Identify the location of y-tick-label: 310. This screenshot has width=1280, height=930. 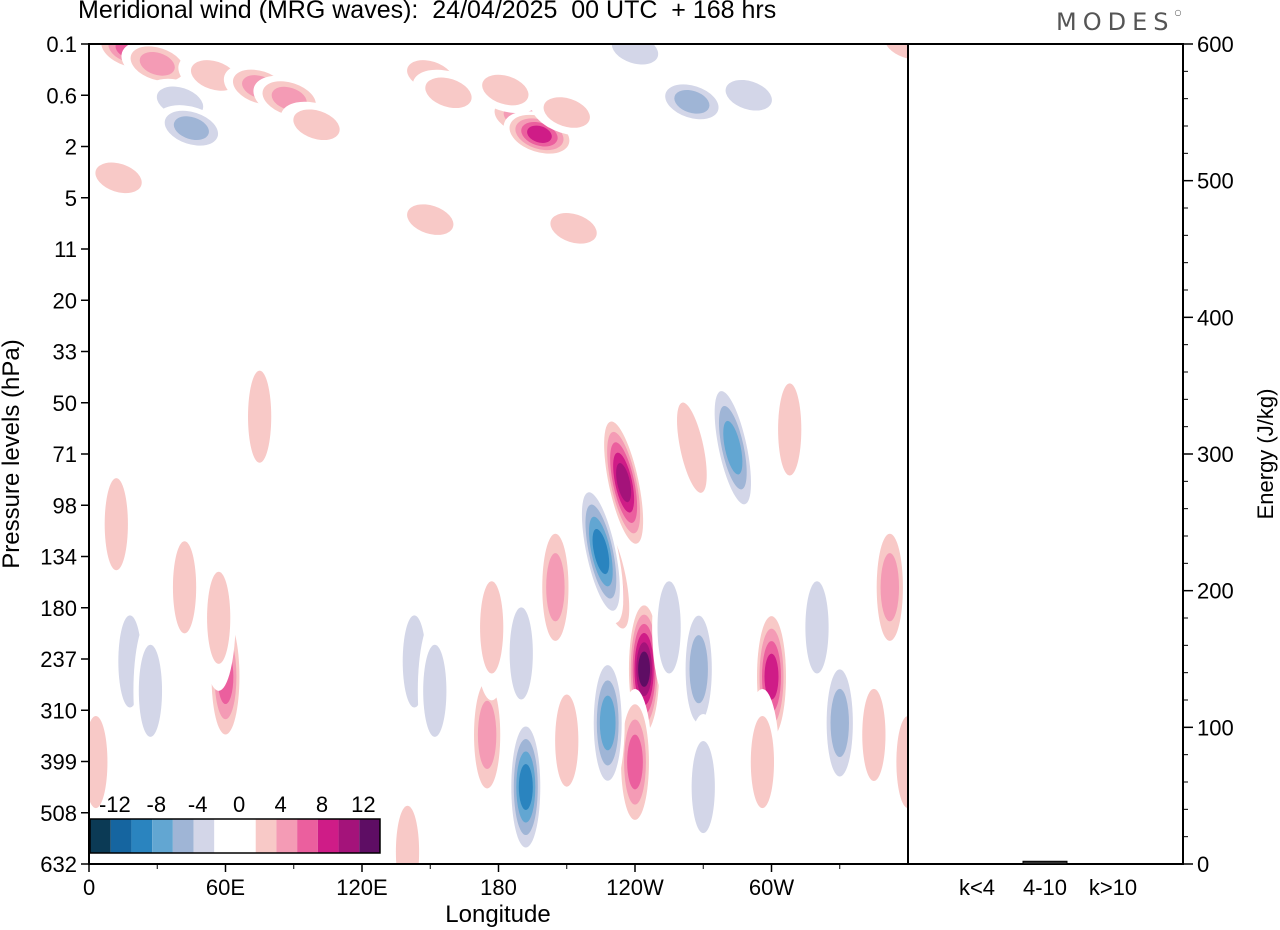
(58, 710).